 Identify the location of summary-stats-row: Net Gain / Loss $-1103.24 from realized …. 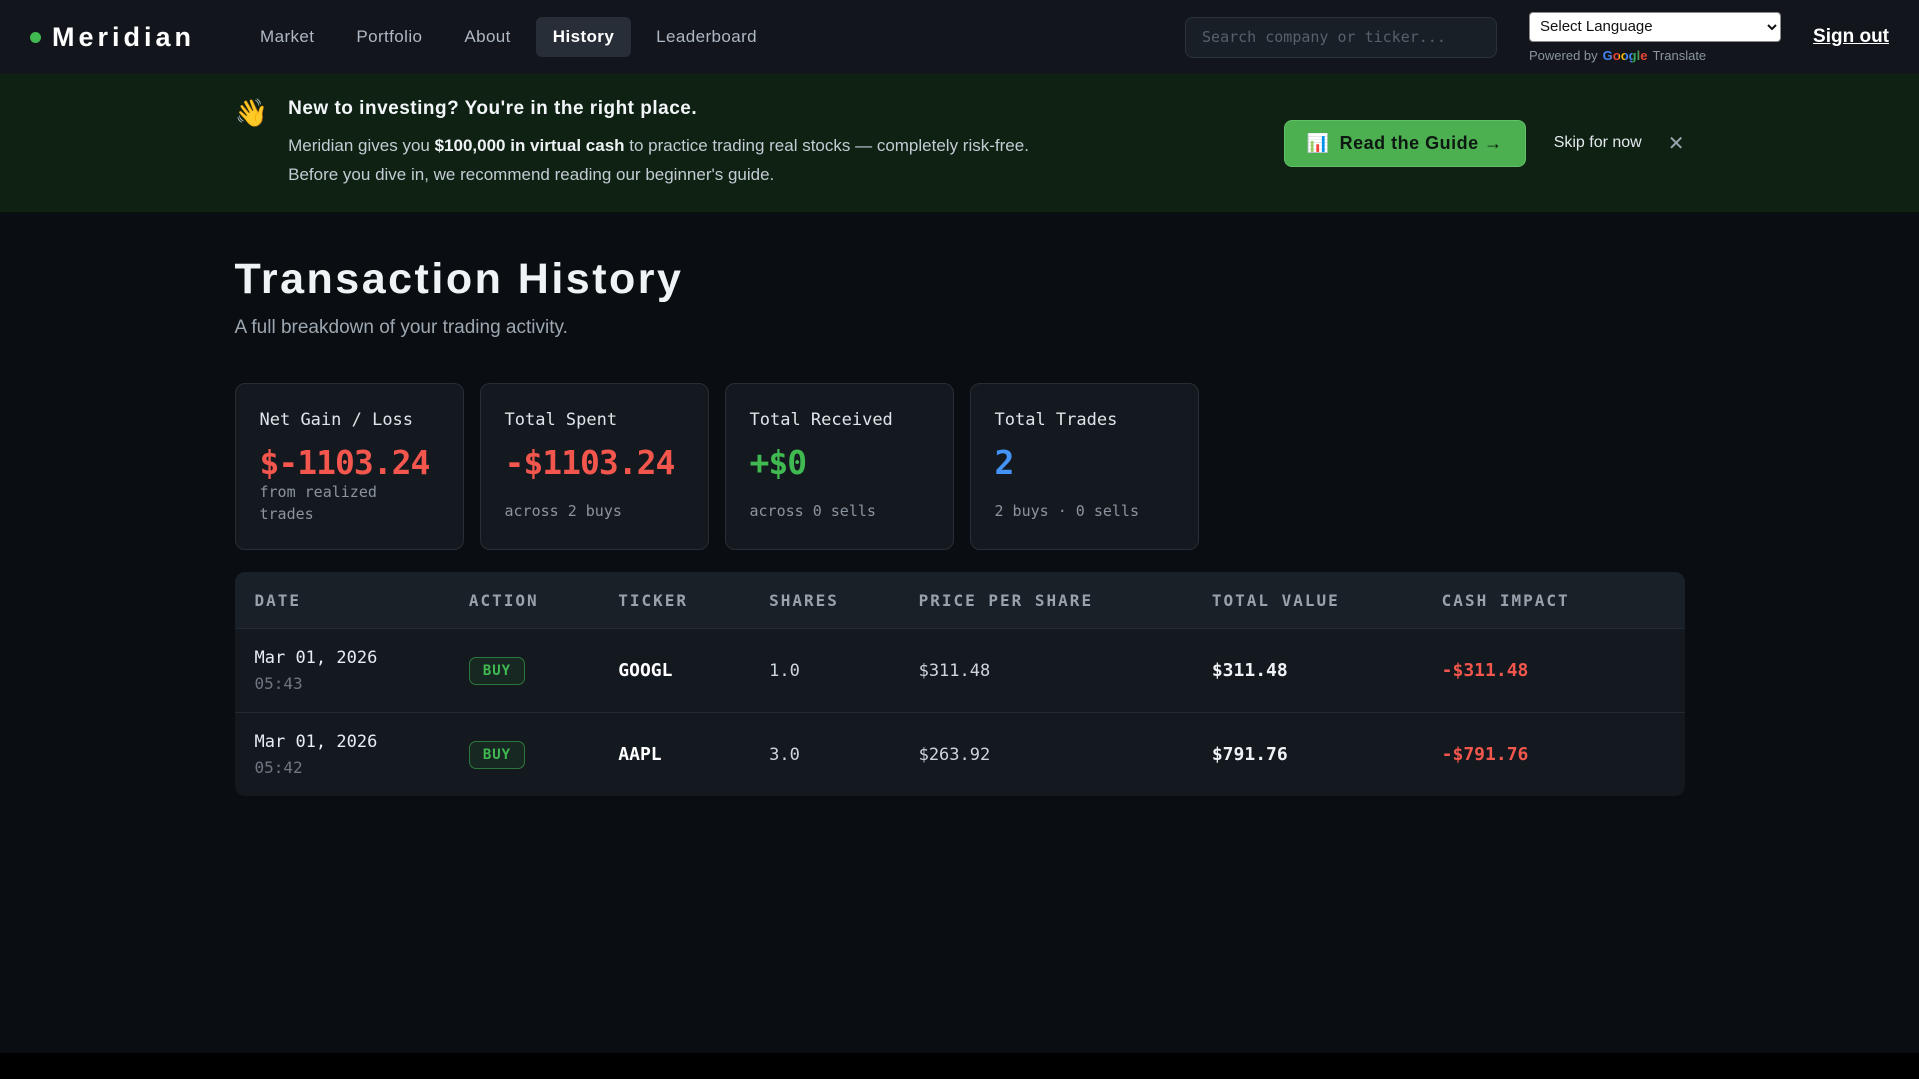
(959, 466).